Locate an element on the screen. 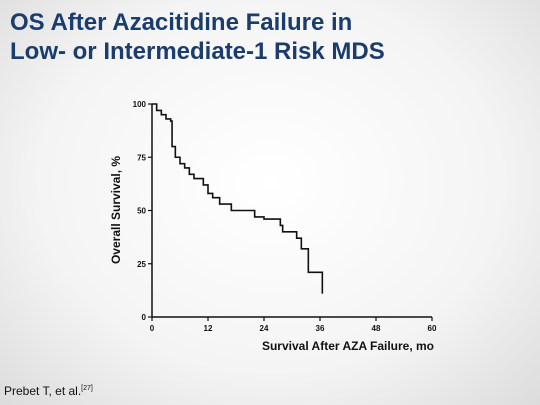 This screenshot has width=540, height=405. citation-ref: [27] is located at coordinates (87, 388).